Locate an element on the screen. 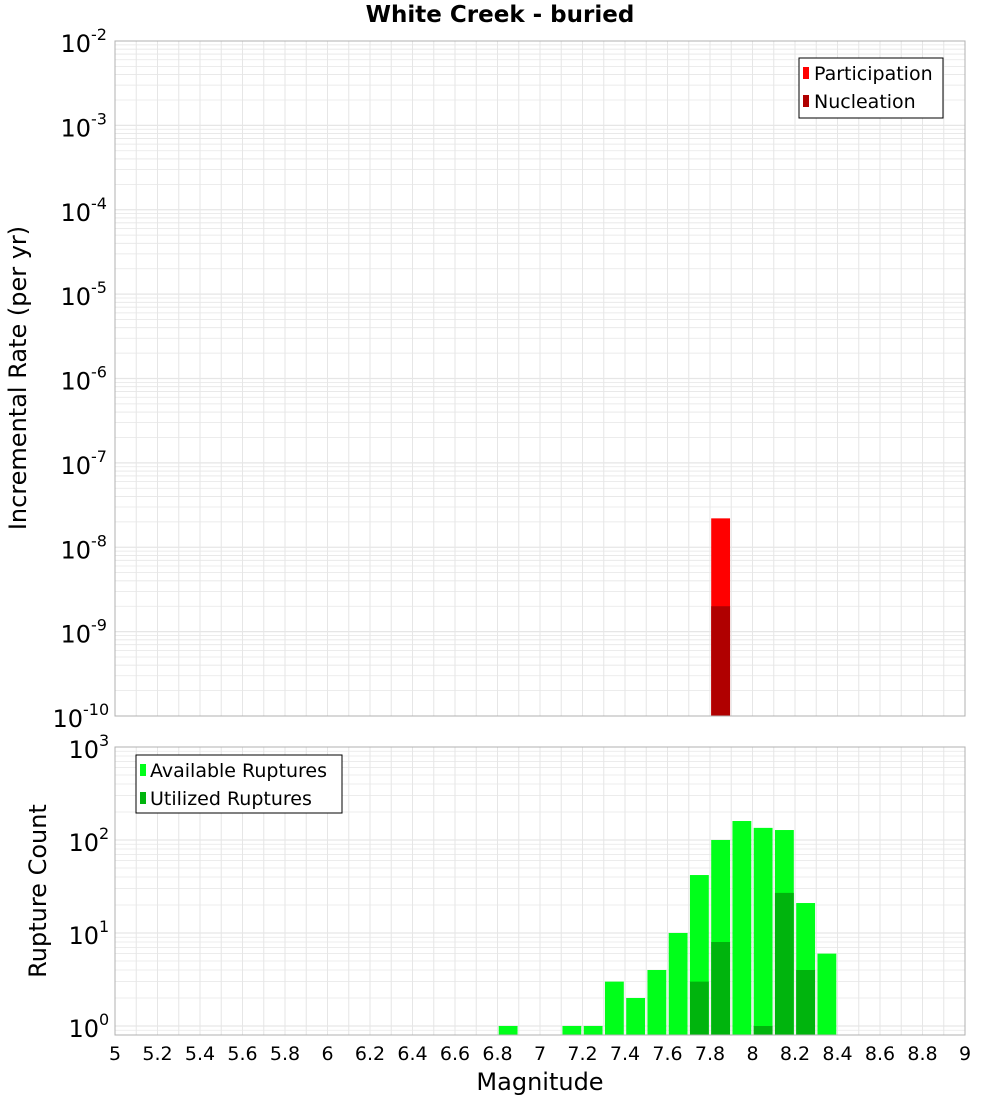  count-y-tick-exponent: 1 is located at coordinates (104, 926).